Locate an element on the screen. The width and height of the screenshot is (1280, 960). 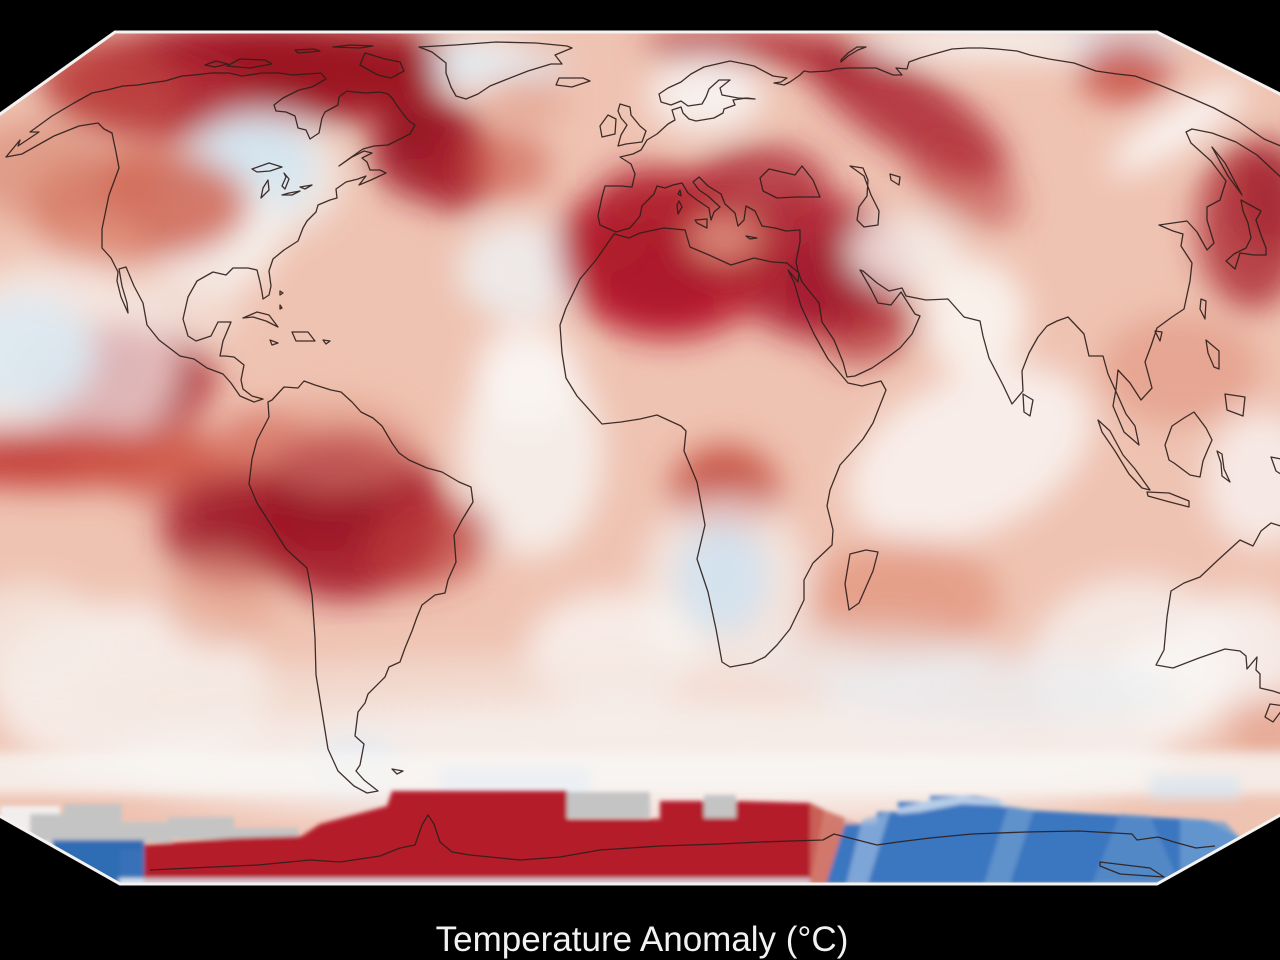
svg-text: Temperature Anomaly (°C) is located at coordinates (642, 939).